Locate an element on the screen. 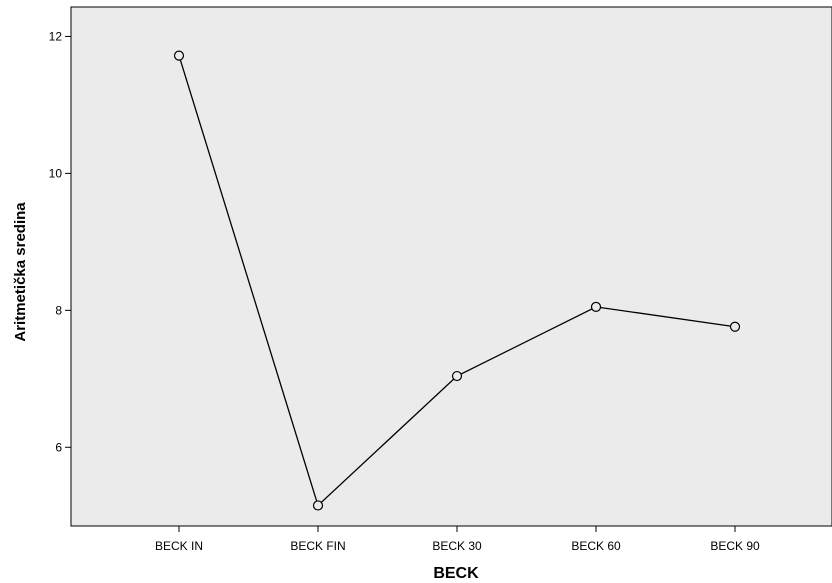 Image resolution: width=832 pixels, height=583 pixels. y-tick-label: 12 is located at coordinates (56, 36).